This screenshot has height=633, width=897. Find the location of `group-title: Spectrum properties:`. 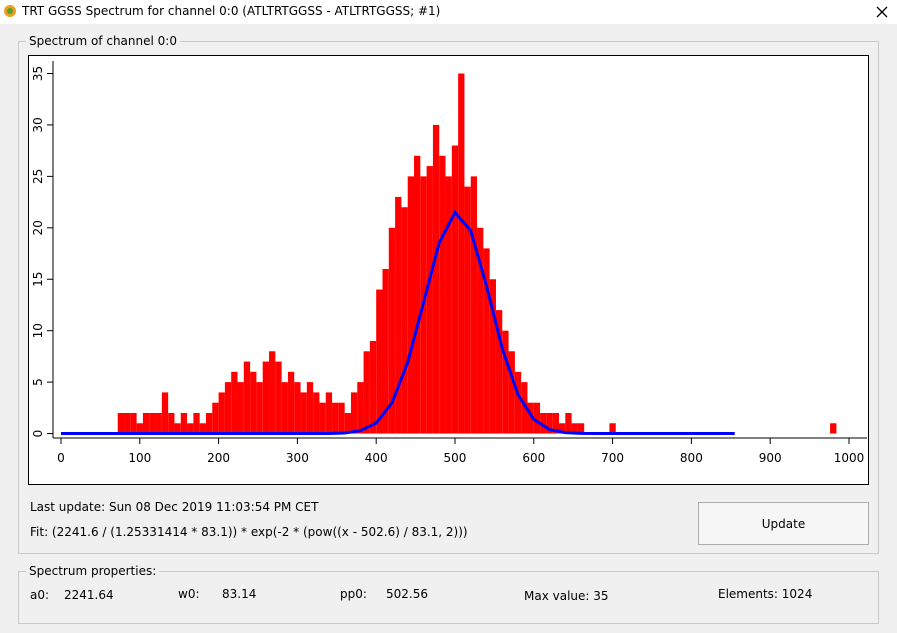

group-title: Spectrum properties: is located at coordinates (93, 571).